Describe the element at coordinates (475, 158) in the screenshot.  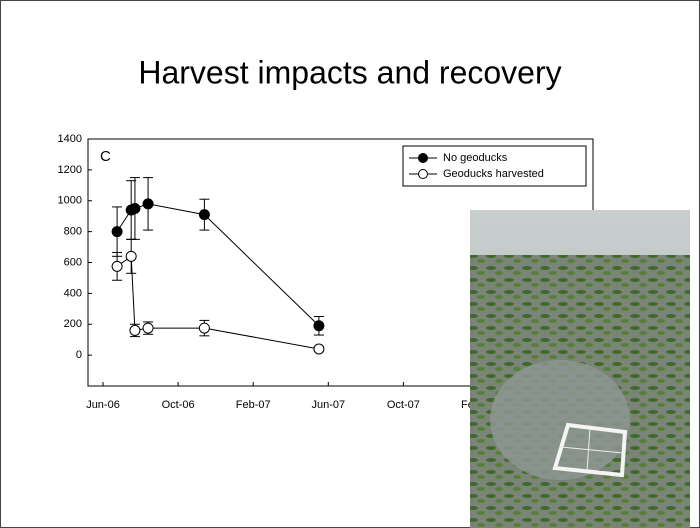
I see `legend-label: No geoducks` at that location.